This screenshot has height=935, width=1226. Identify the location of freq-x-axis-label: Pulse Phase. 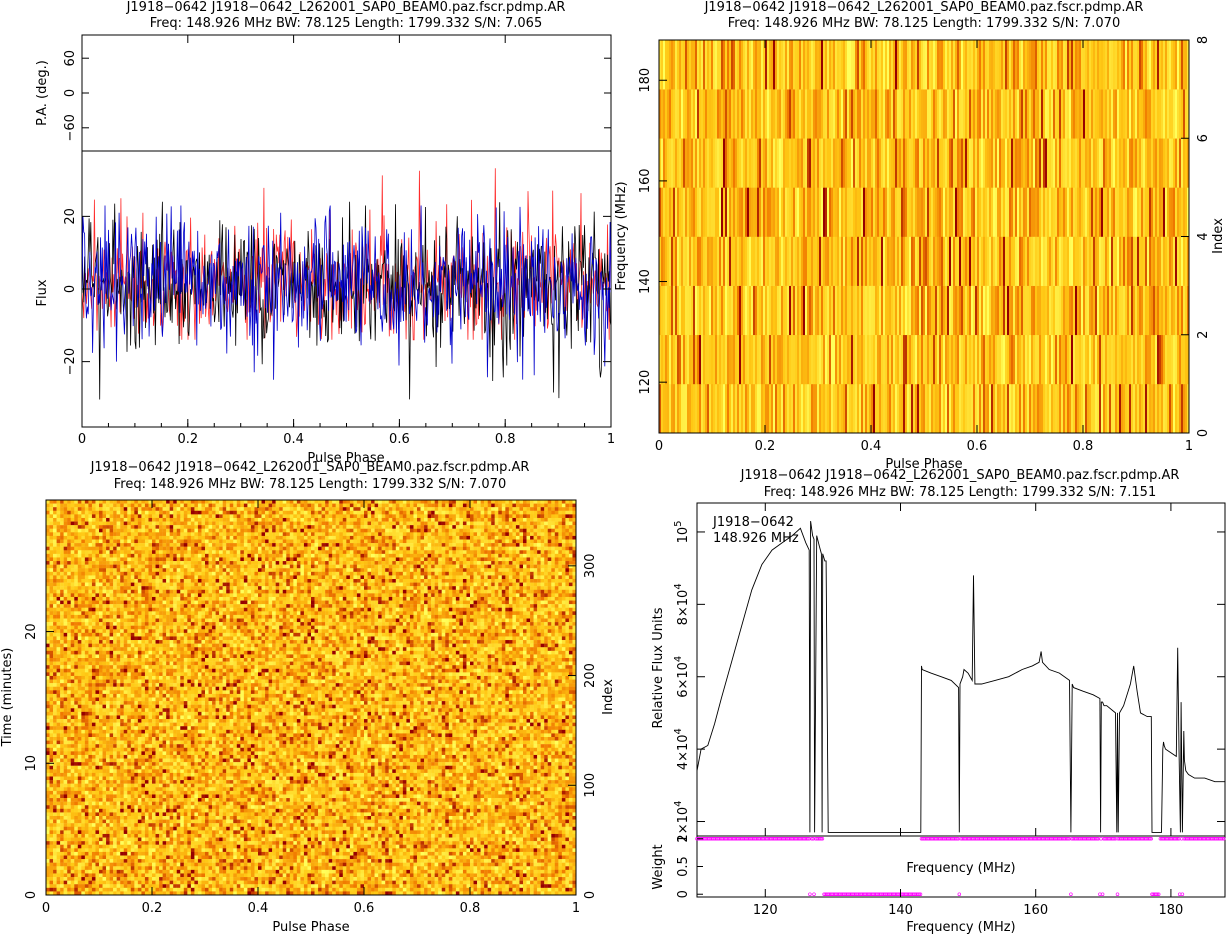
(923, 464).